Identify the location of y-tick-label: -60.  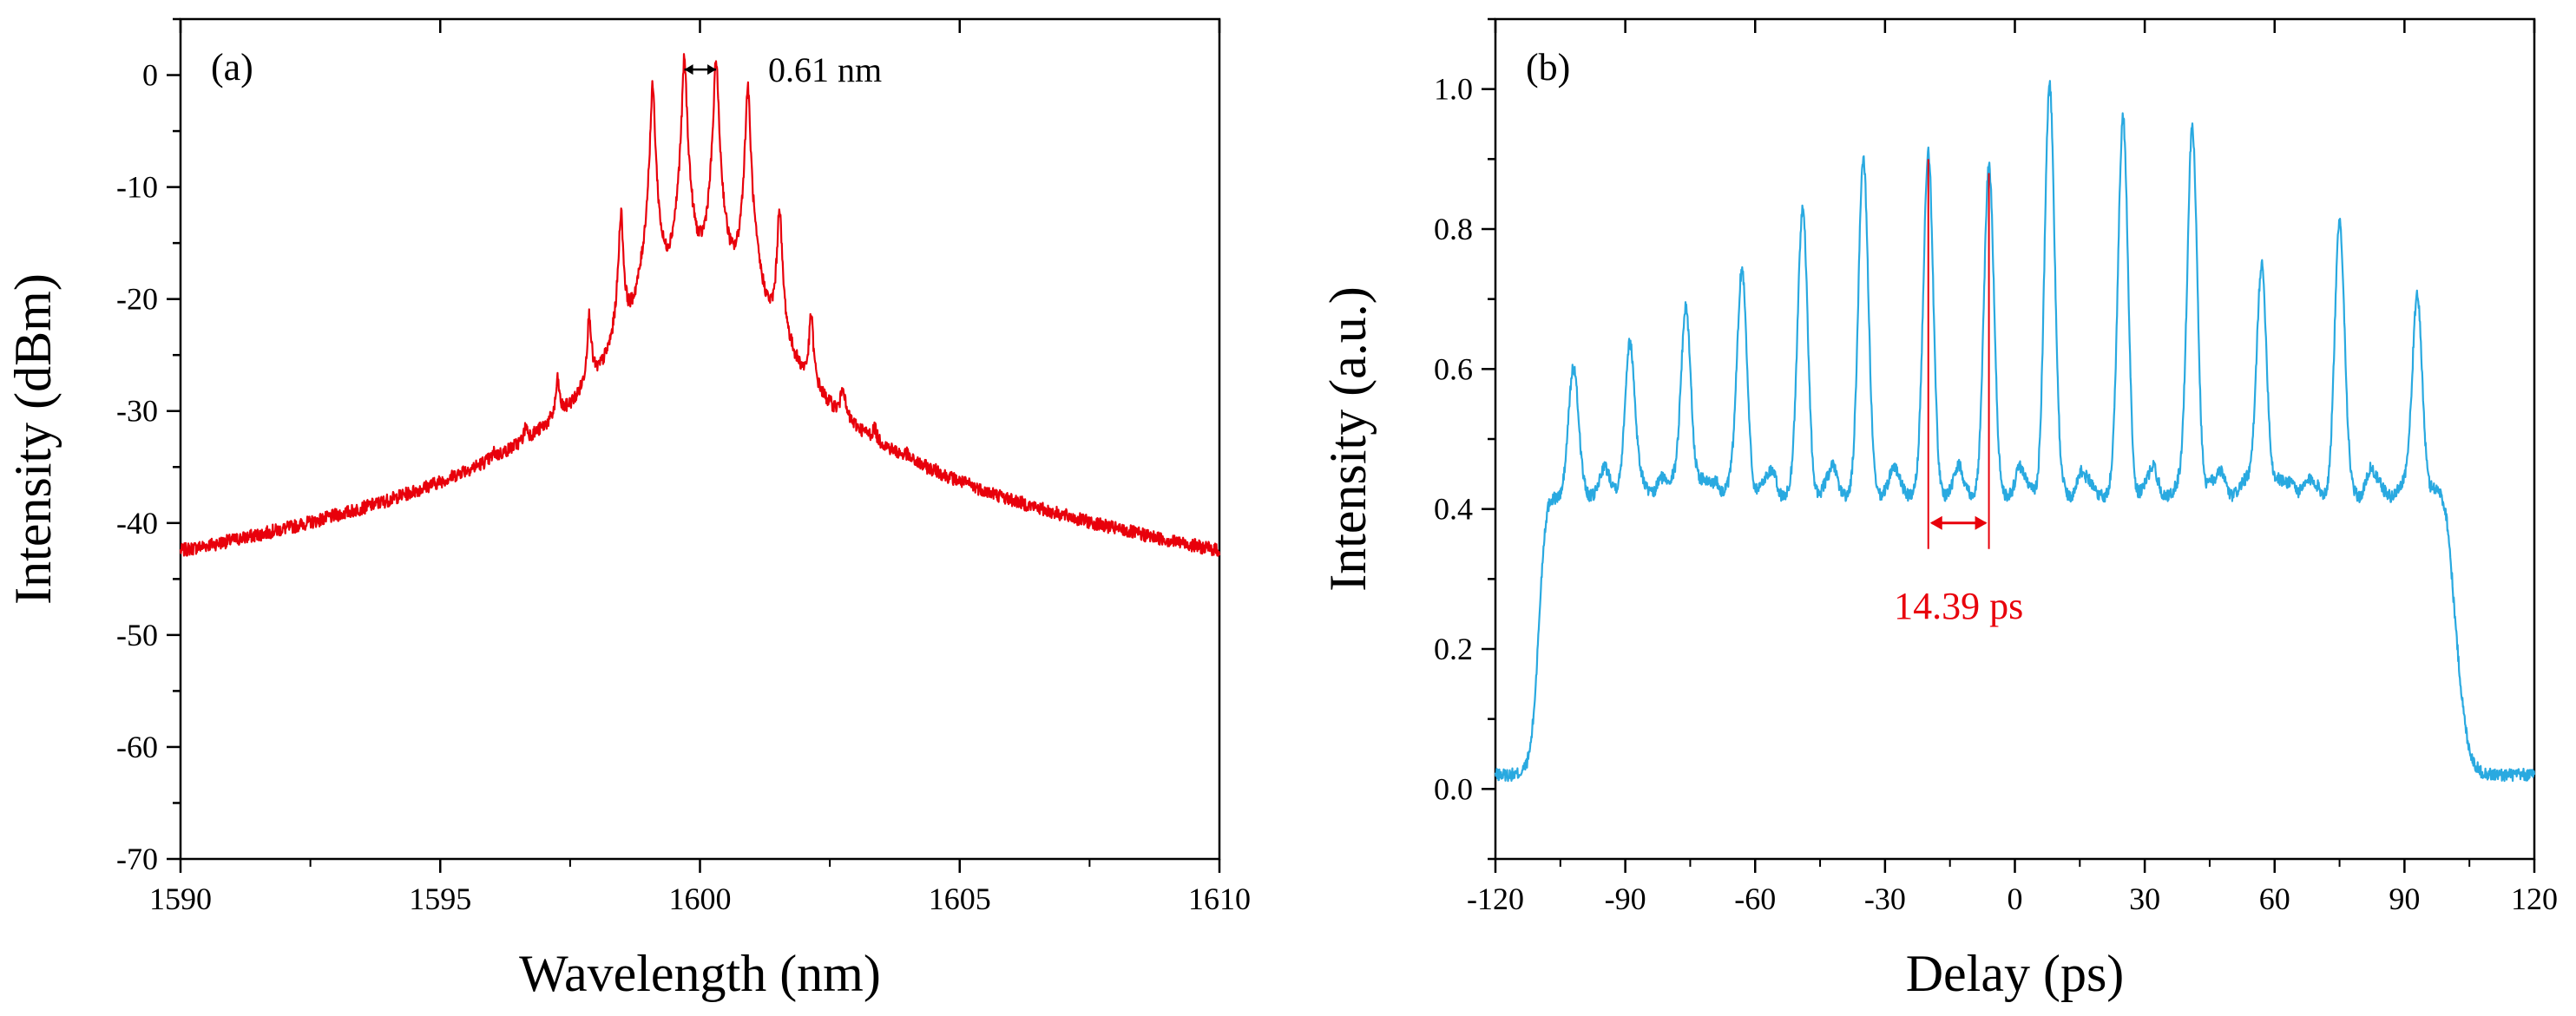
(137, 747).